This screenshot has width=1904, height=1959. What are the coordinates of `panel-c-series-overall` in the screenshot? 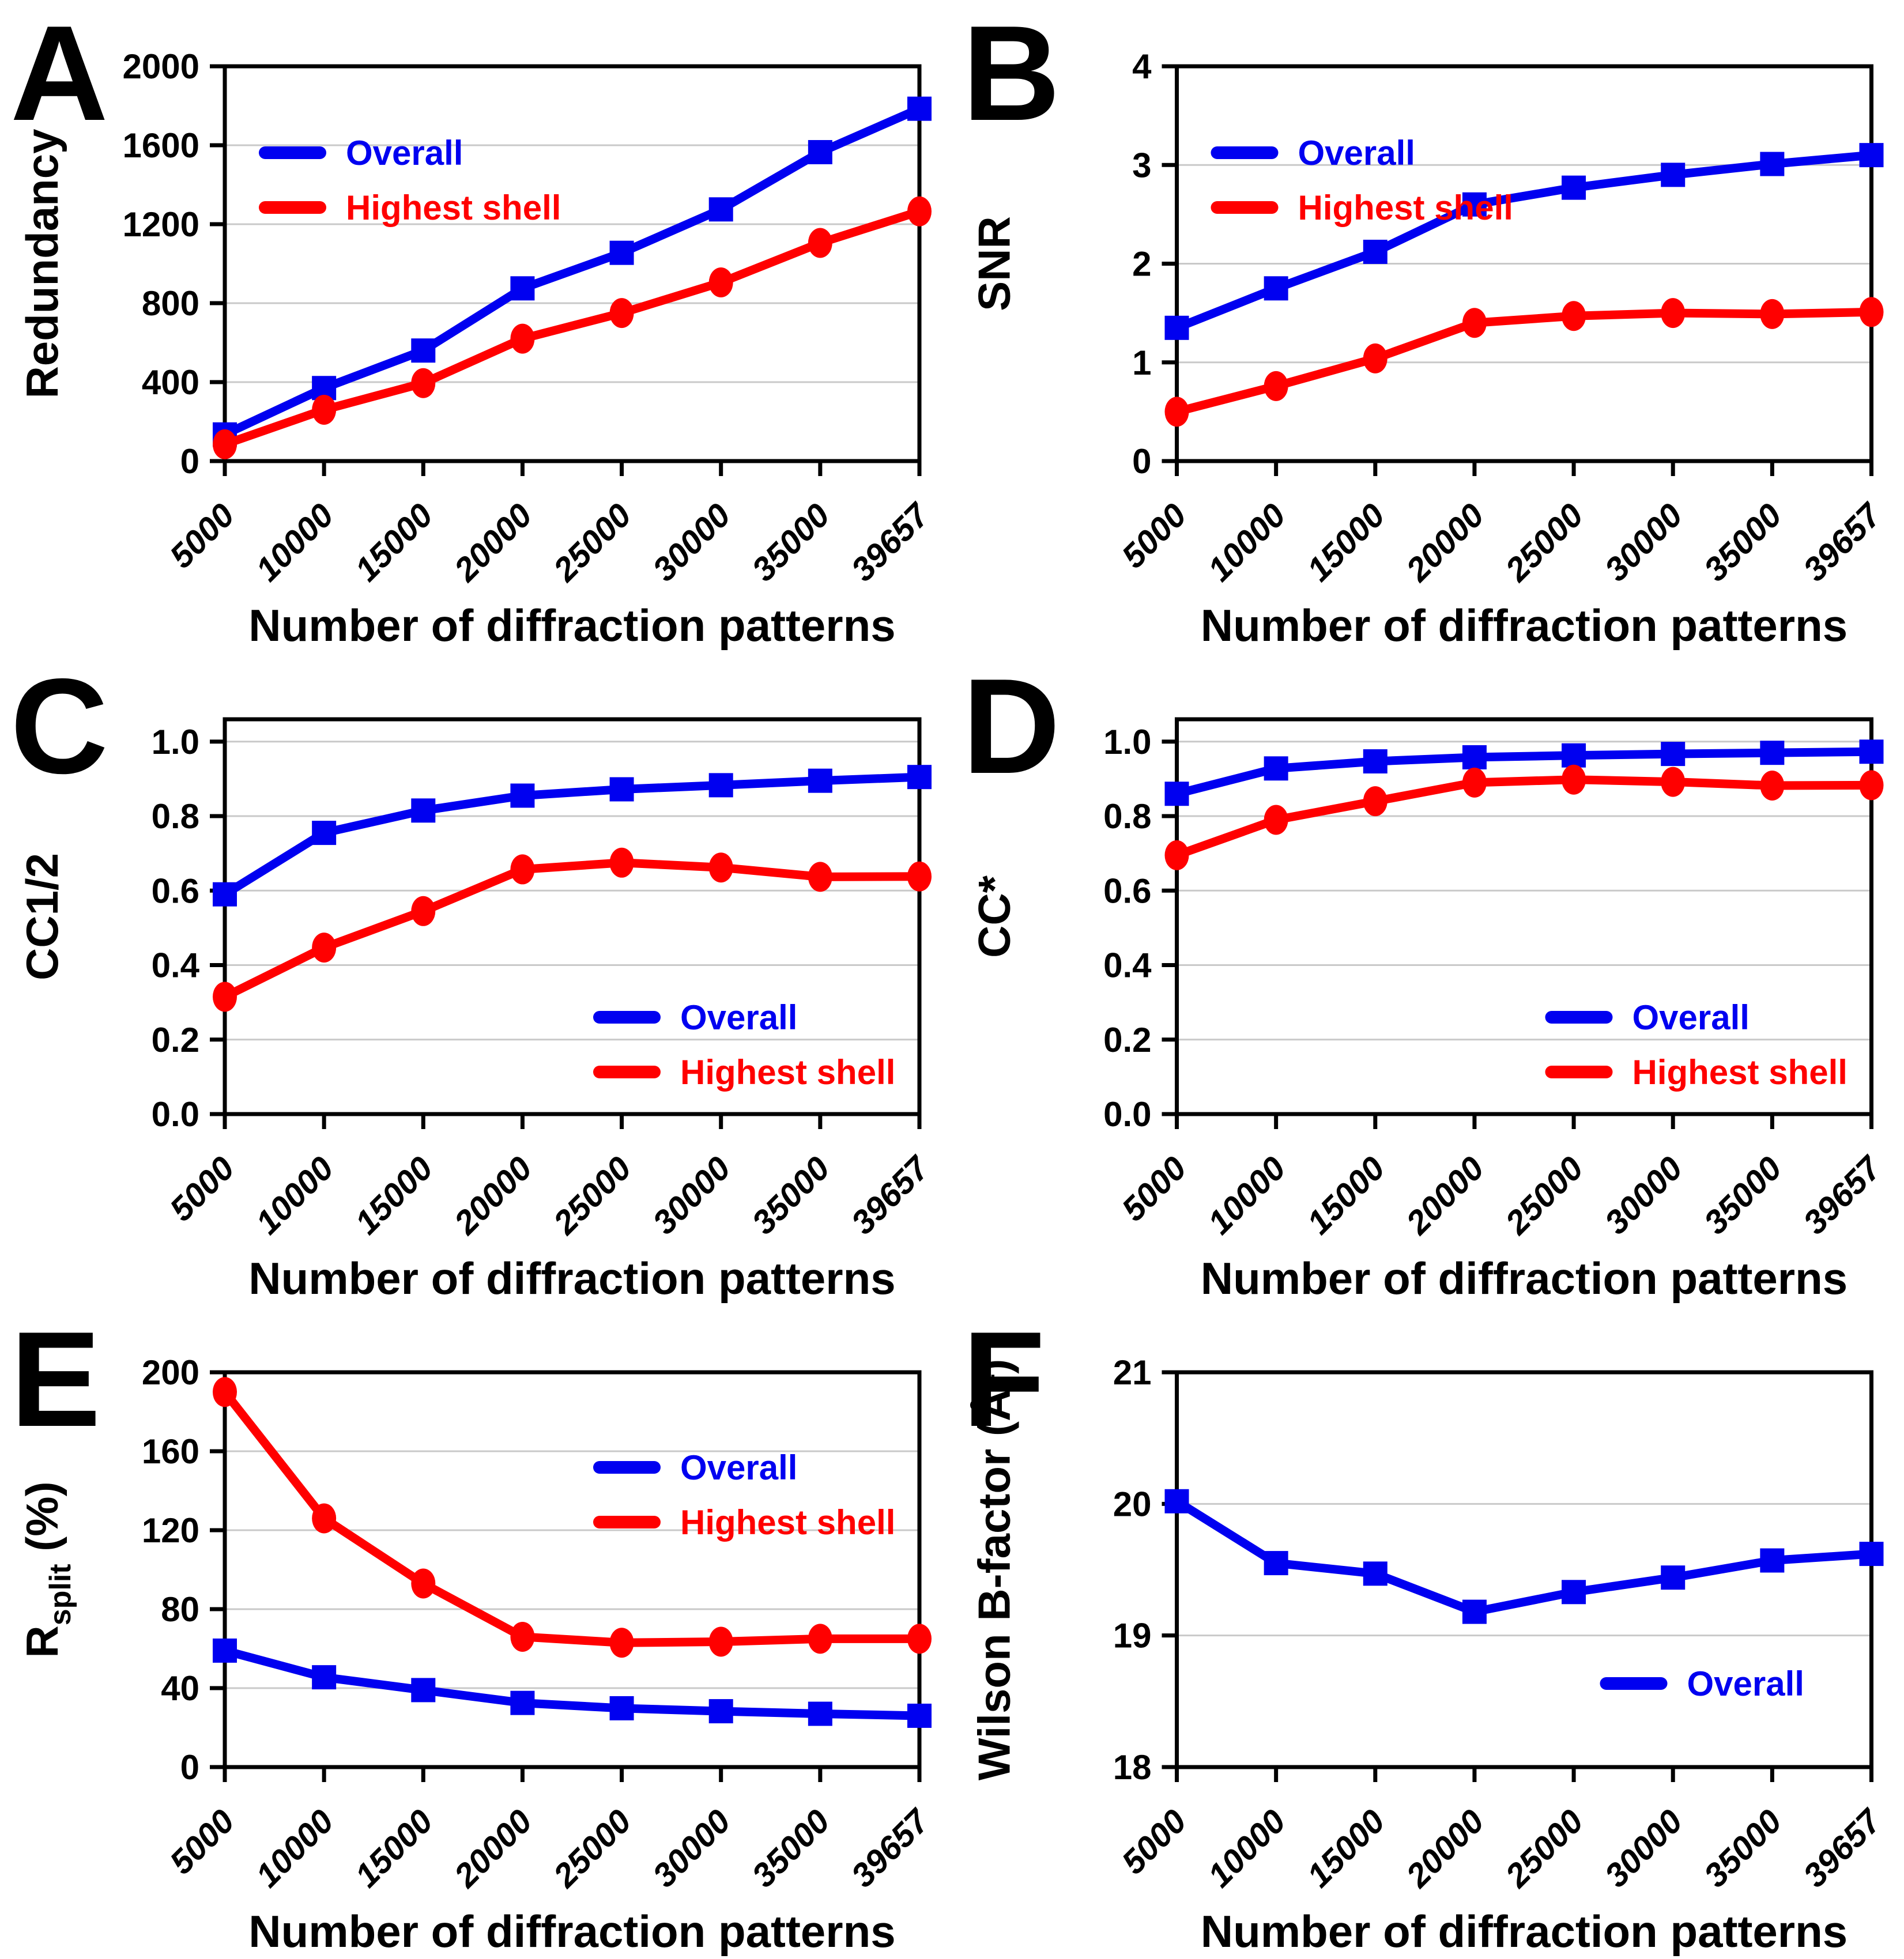 It's located at (572, 836).